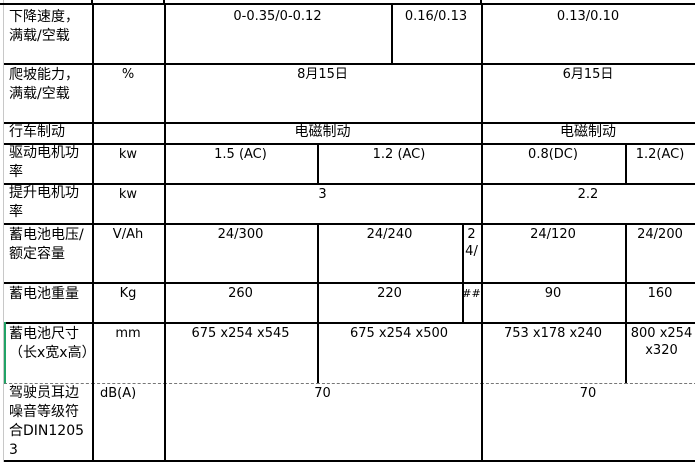 The height and width of the screenshot is (462, 695). I want to click on unit-cell: Kg, so click(129, 303).